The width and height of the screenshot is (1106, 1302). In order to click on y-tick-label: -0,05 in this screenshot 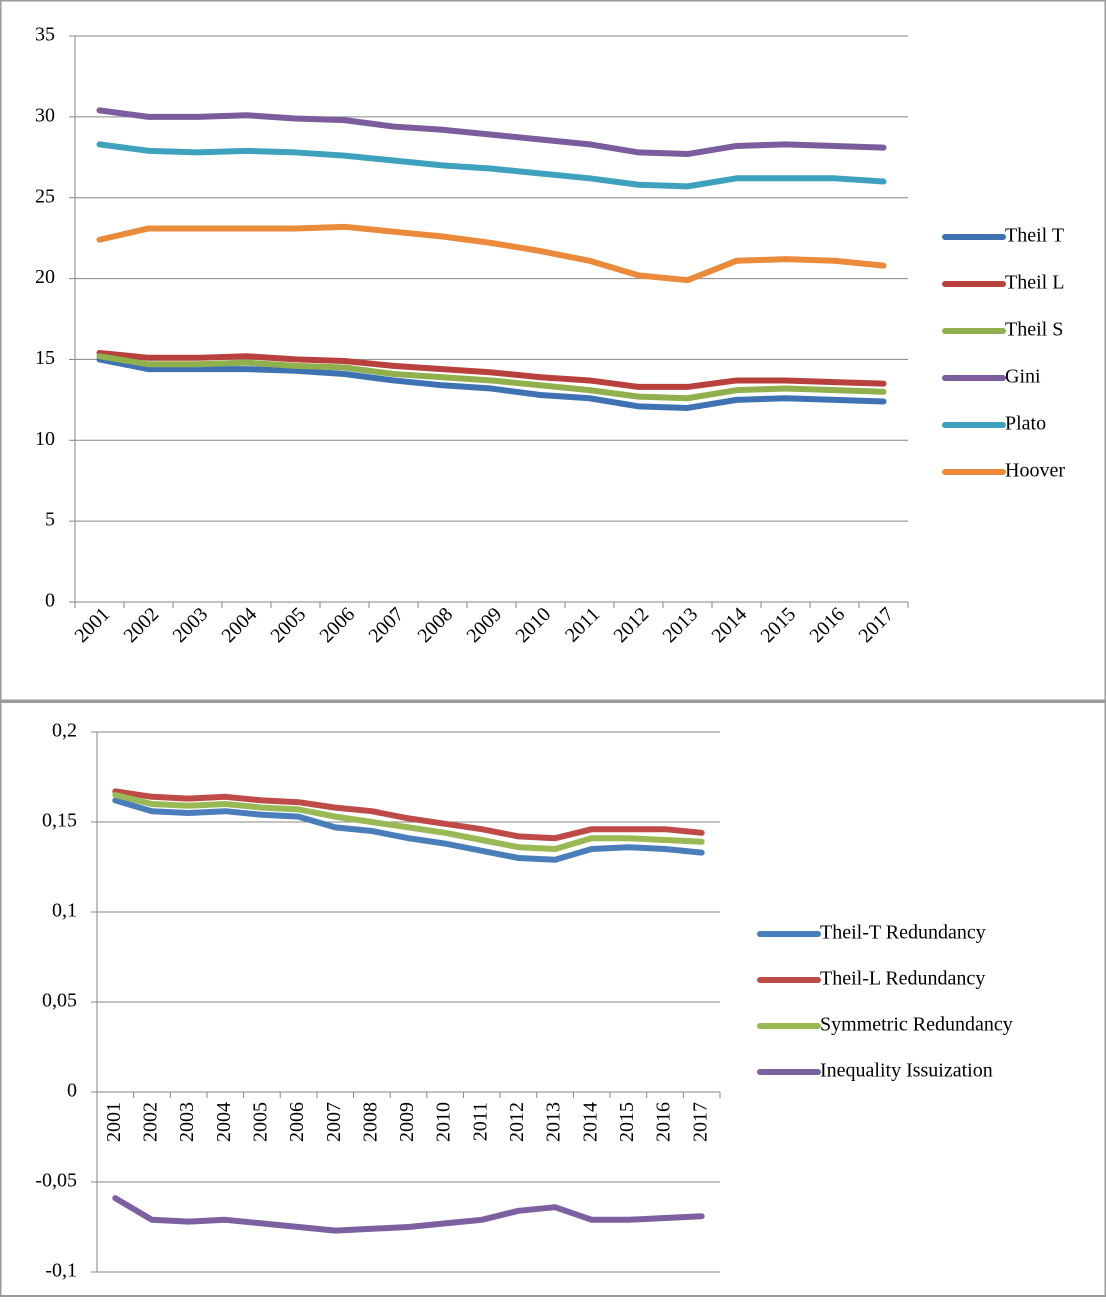, I will do `click(56, 1181)`.